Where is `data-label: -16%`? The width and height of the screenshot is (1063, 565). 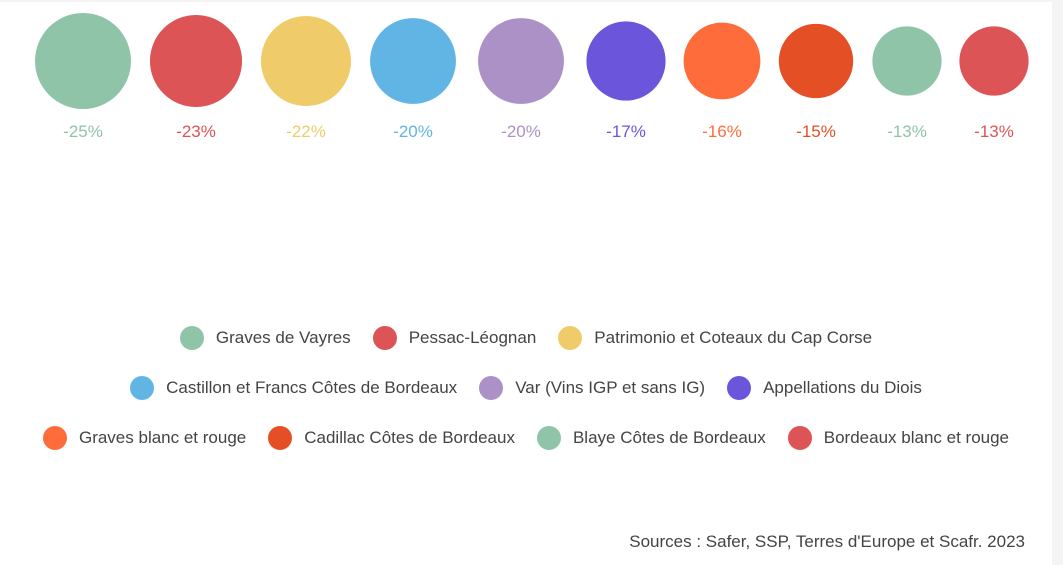
data-label: -16% is located at coordinates (722, 131).